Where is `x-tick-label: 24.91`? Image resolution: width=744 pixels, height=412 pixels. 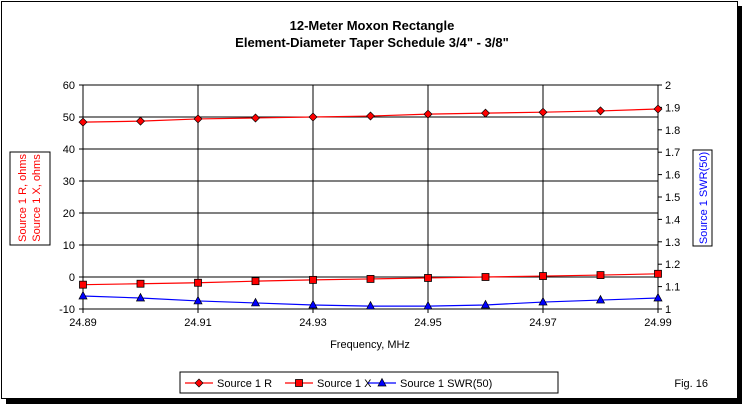 x-tick-label: 24.91 is located at coordinates (198, 323).